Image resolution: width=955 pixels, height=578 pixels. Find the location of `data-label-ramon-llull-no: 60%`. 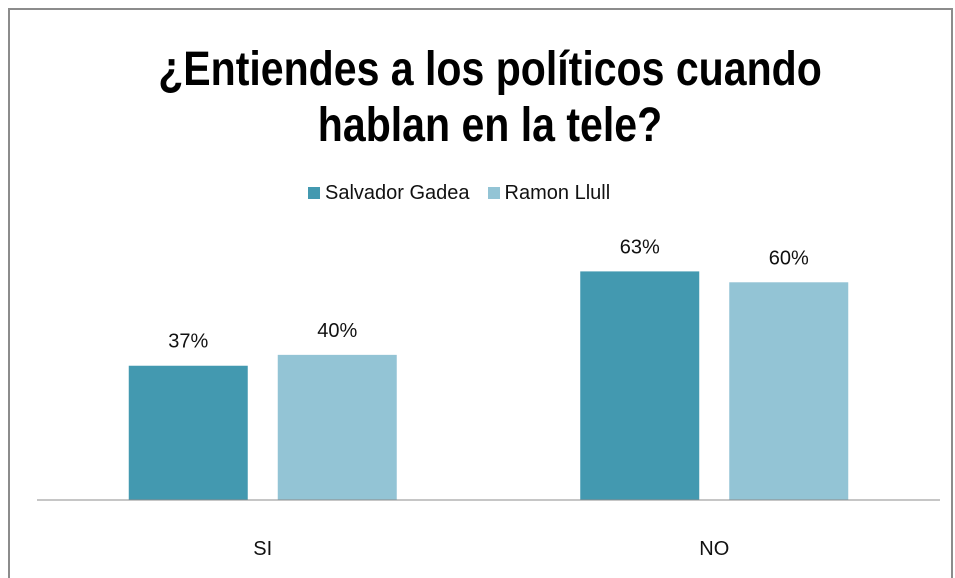

data-label-ramon-llull-no: 60% is located at coordinates (789, 258).